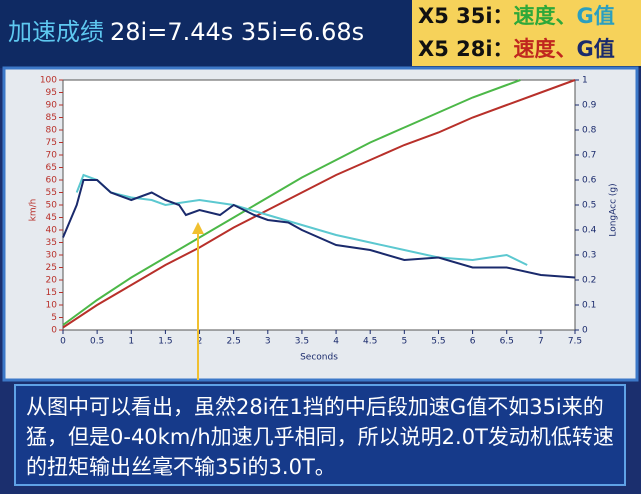 The height and width of the screenshot is (494, 641). What do you see at coordinates (336, 342) in the screenshot?
I see `x-tick-label: 4` at bounding box center [336, 342].